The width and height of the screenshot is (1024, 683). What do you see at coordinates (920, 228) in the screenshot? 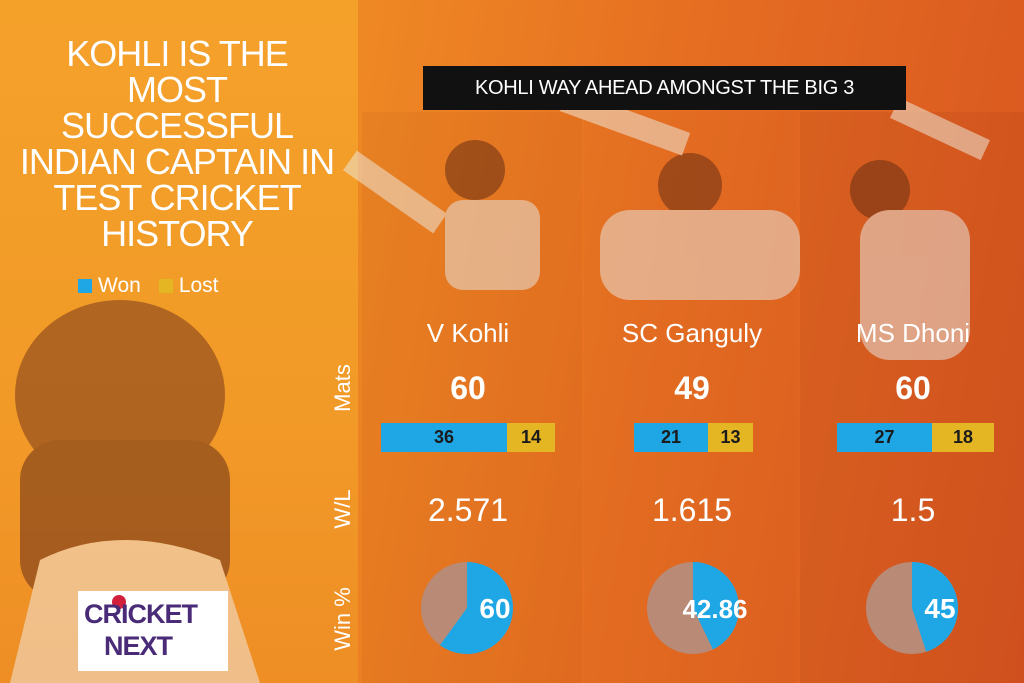
I see `dhoni-photo` at bounding box center [920, 228].